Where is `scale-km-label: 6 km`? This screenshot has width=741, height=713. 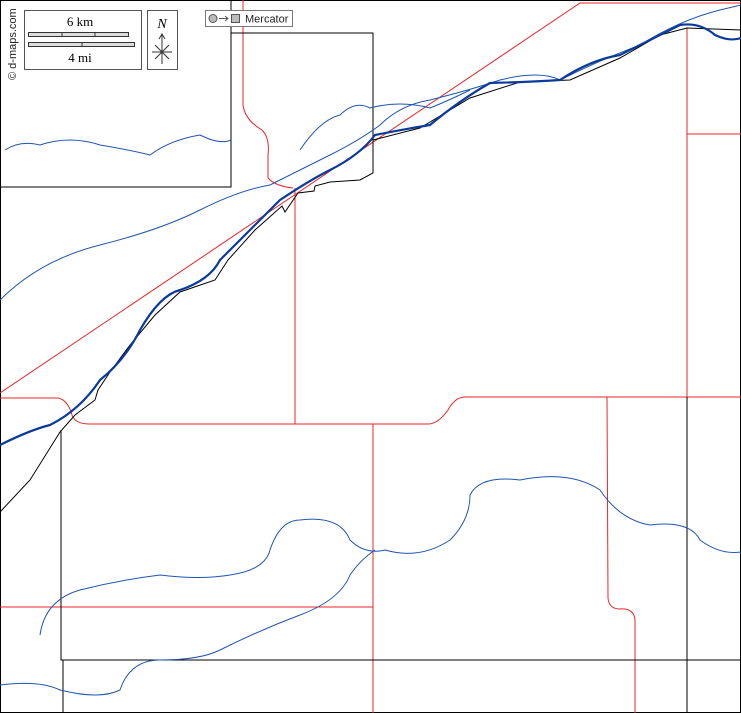 scale-km-label: 6 km is located at coordinates (80, 21).